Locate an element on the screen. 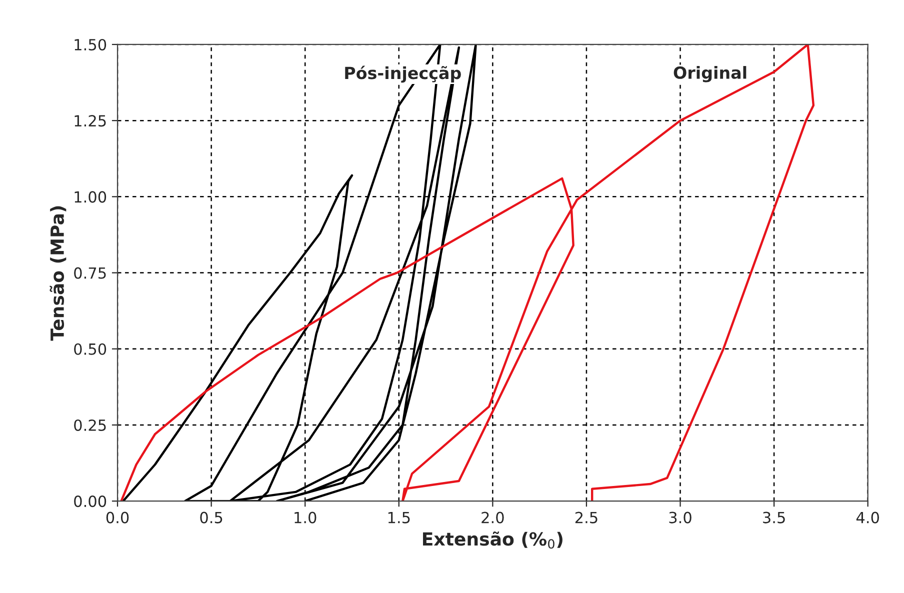 The width and height of the screenshot is (904, 593). y-tick-label: 1.25 is located at coordinates (90, 121).